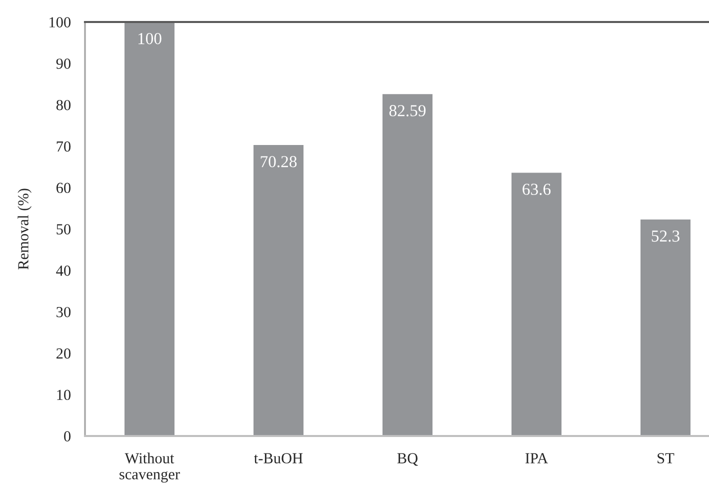  Describe the element at coordinates (63, 63) in the screenshot. I see `y-tick-label: 90` at that location.